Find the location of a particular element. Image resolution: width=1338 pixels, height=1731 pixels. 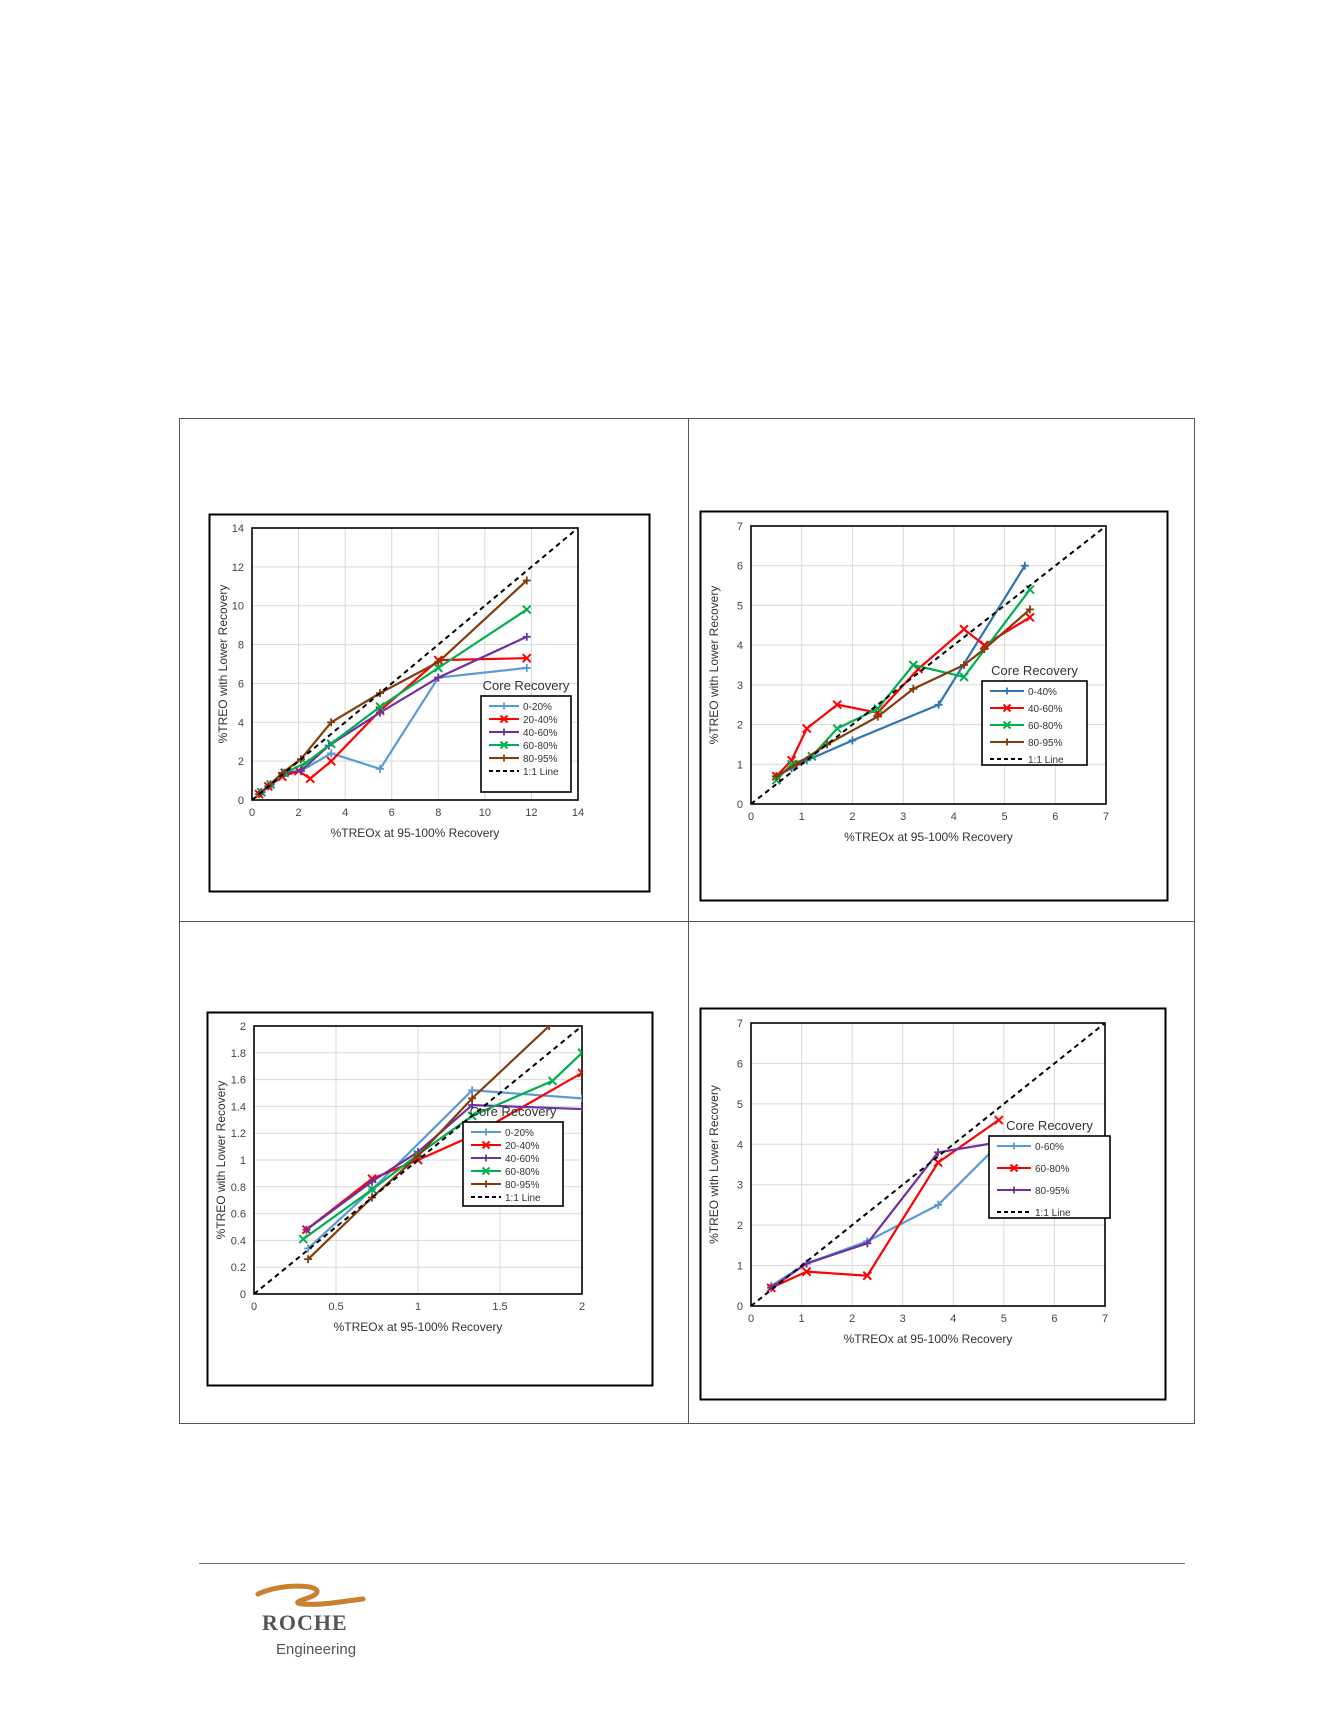

series-line-1-1-line is located at coordinates (415, 664).